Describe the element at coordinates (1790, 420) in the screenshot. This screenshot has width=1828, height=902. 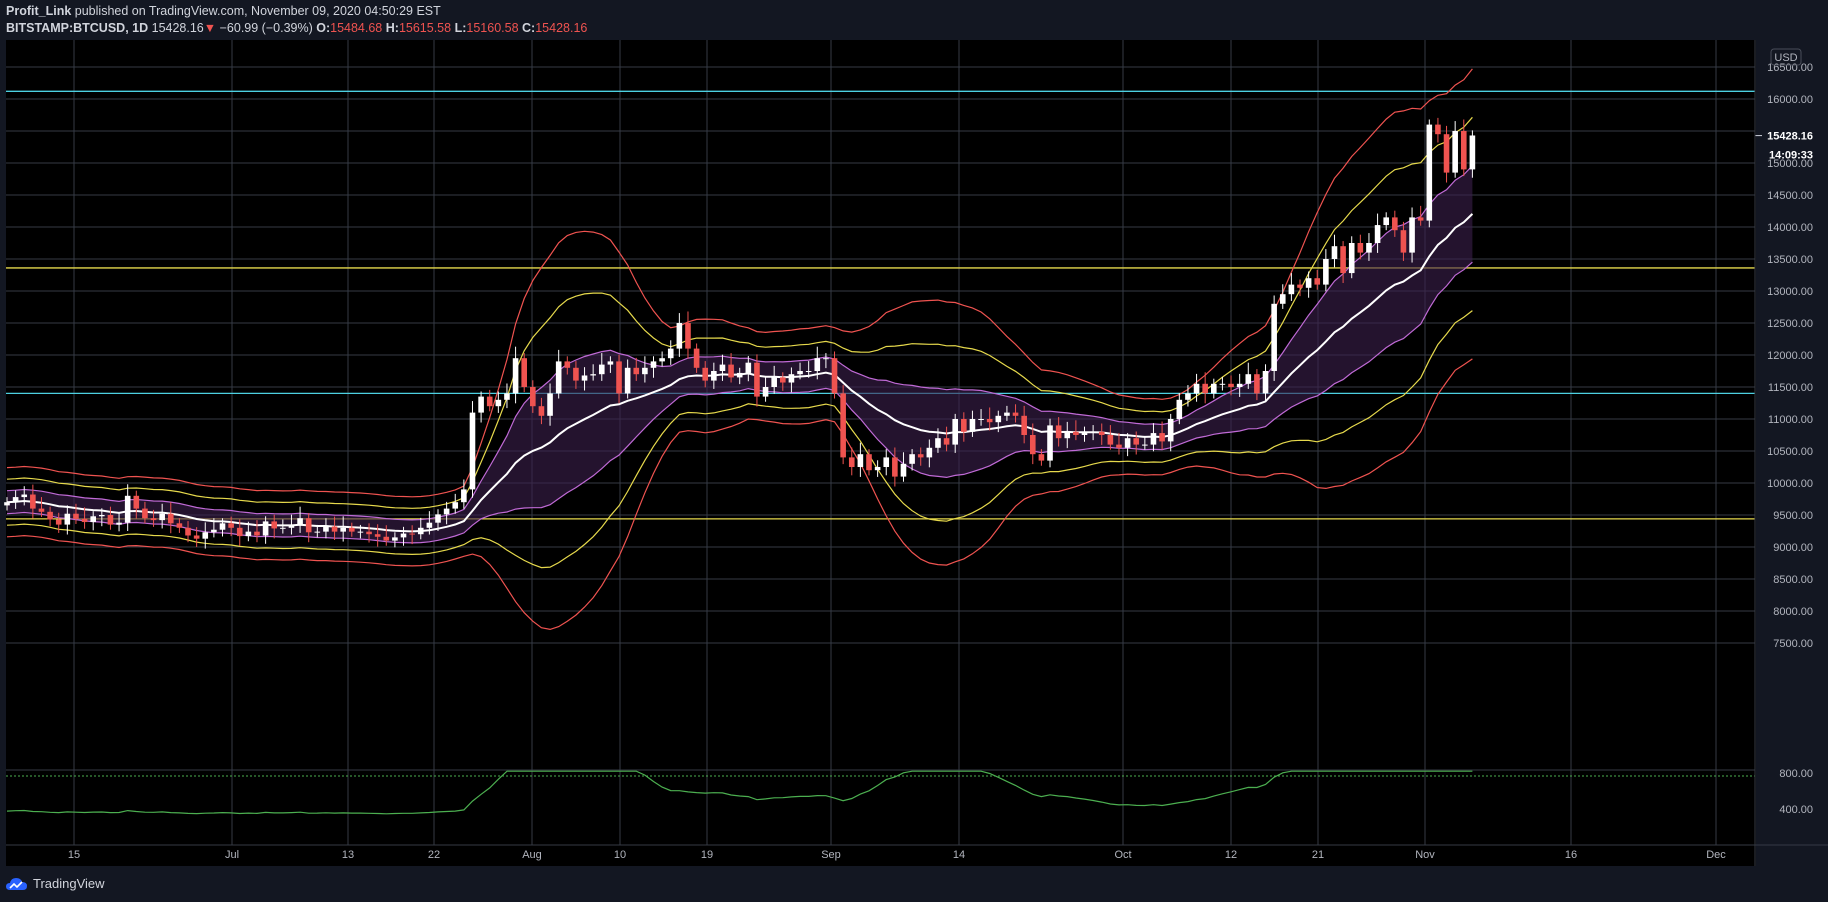
I see `price-tick-label: 11000.00` at that location.